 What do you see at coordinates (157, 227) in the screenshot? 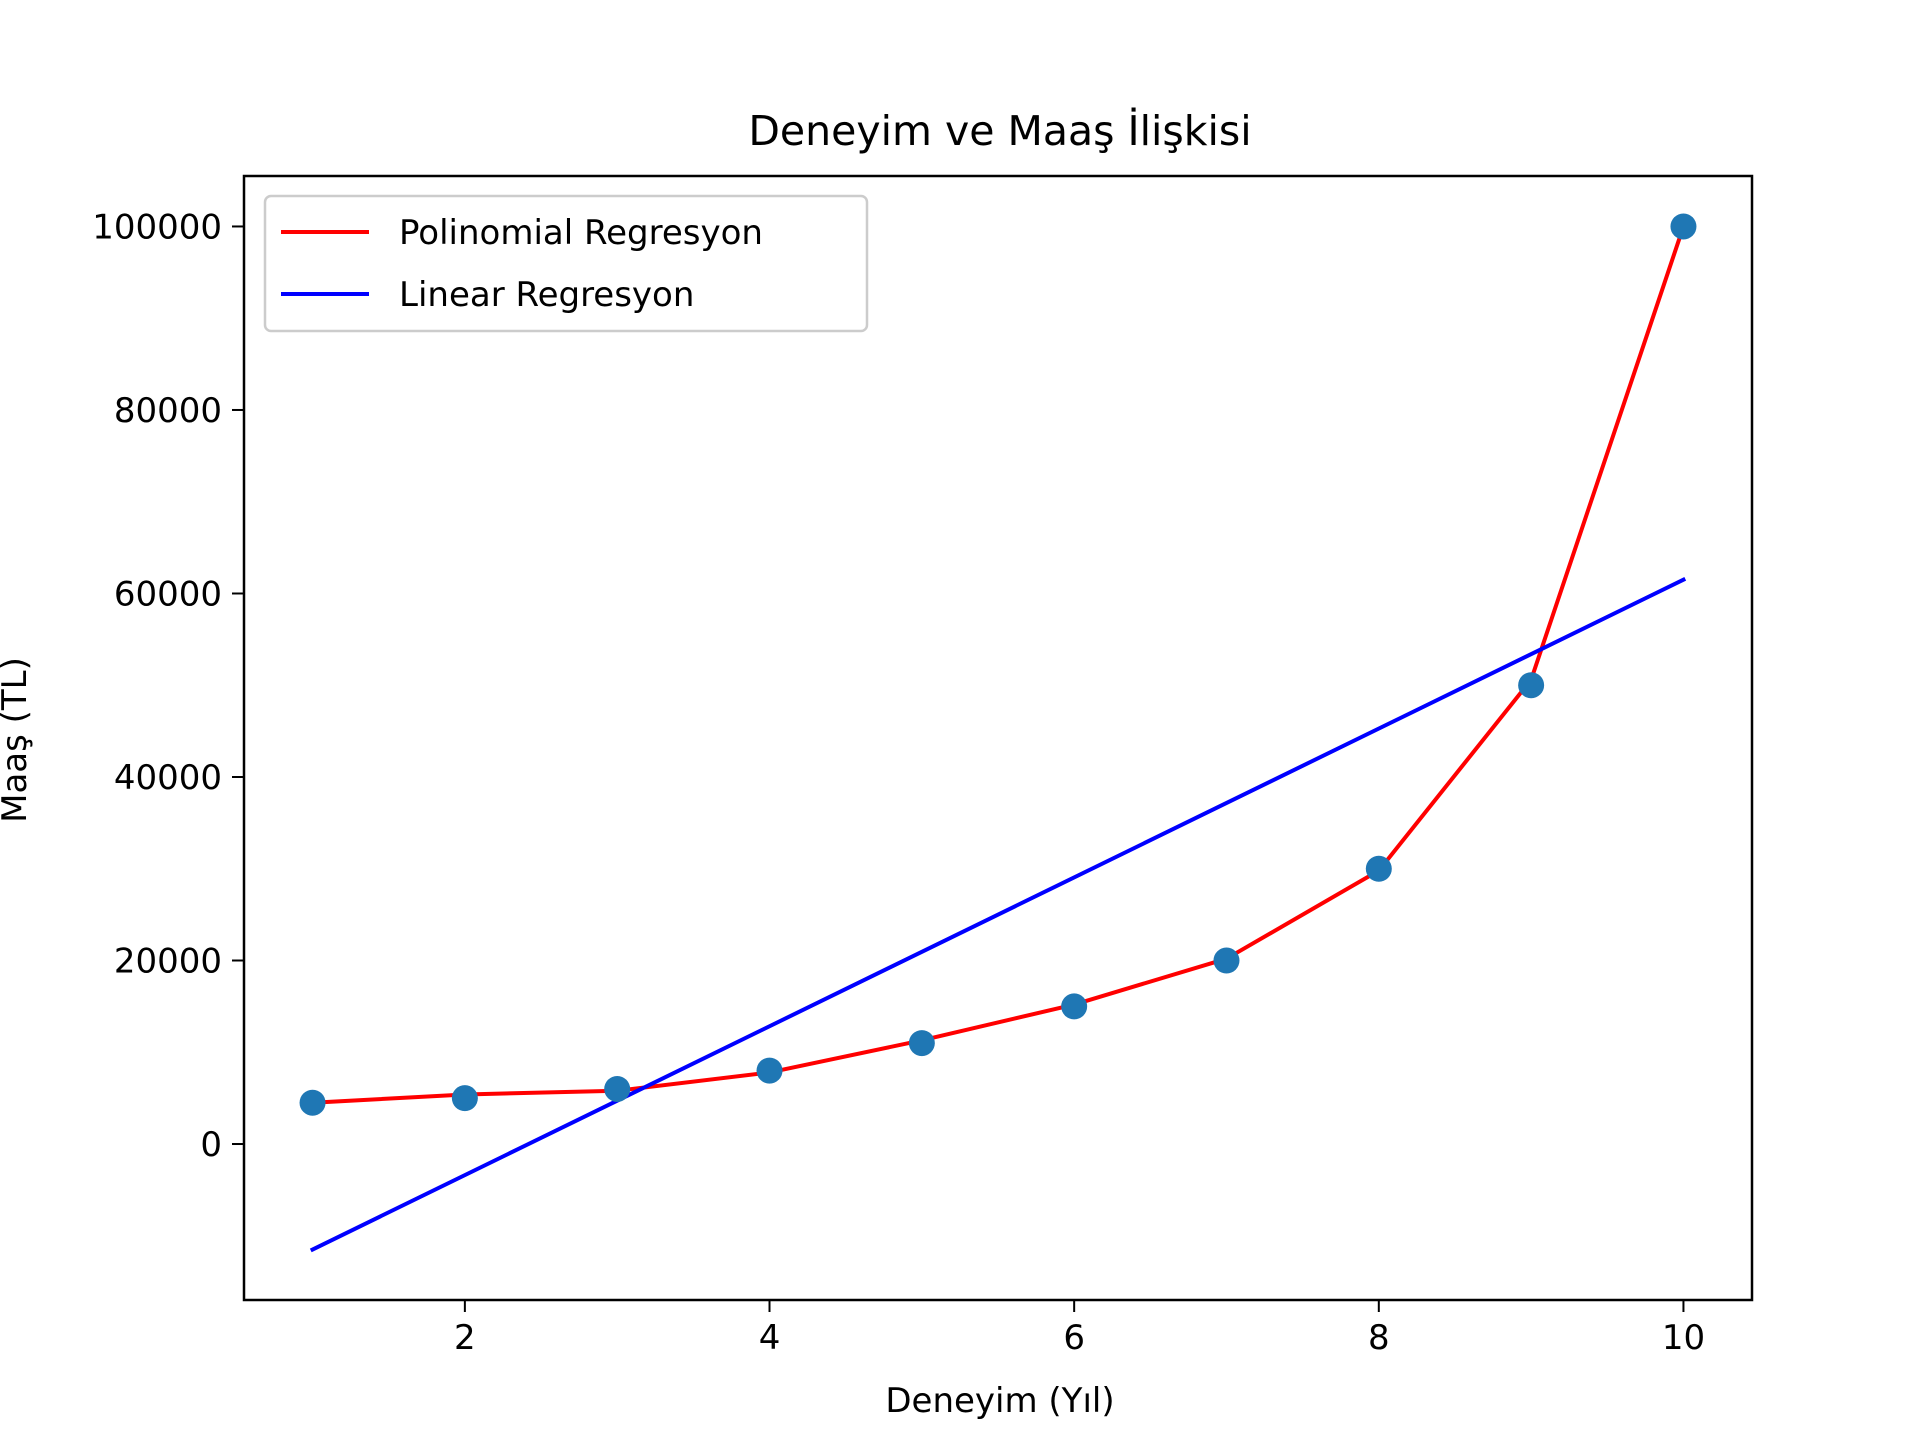
I see `y-tick-label: 100000` at bounding box center [157, 227].